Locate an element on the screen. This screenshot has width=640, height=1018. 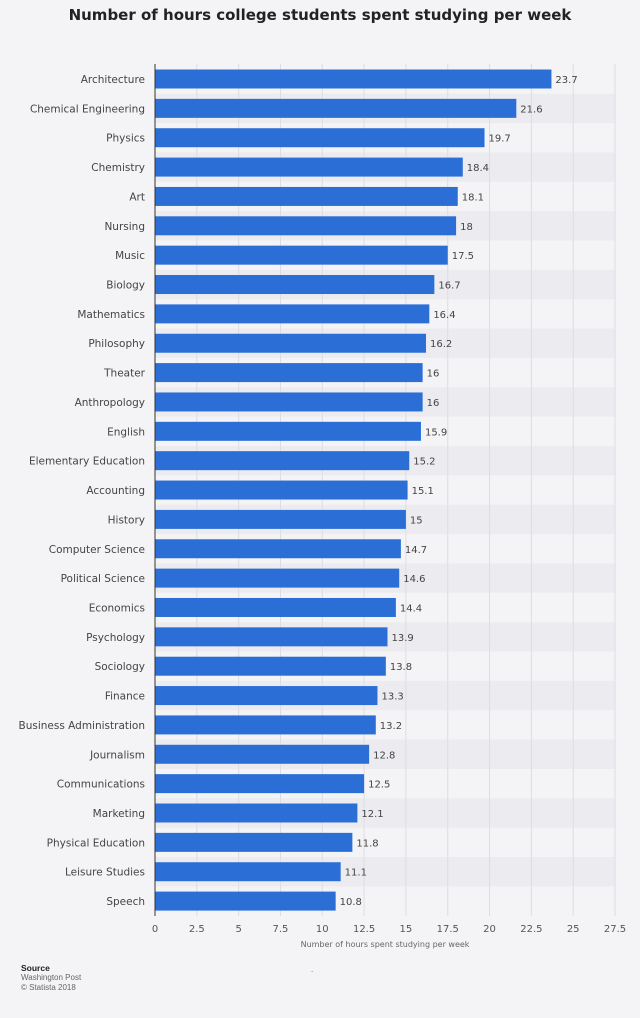
x-tick-label: 15 is located at coordinates (406, 929).